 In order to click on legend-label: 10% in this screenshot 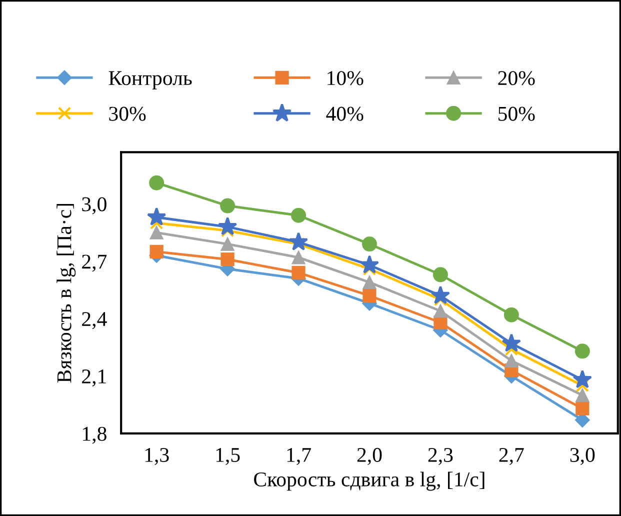, I will do `click(346, 78)`.